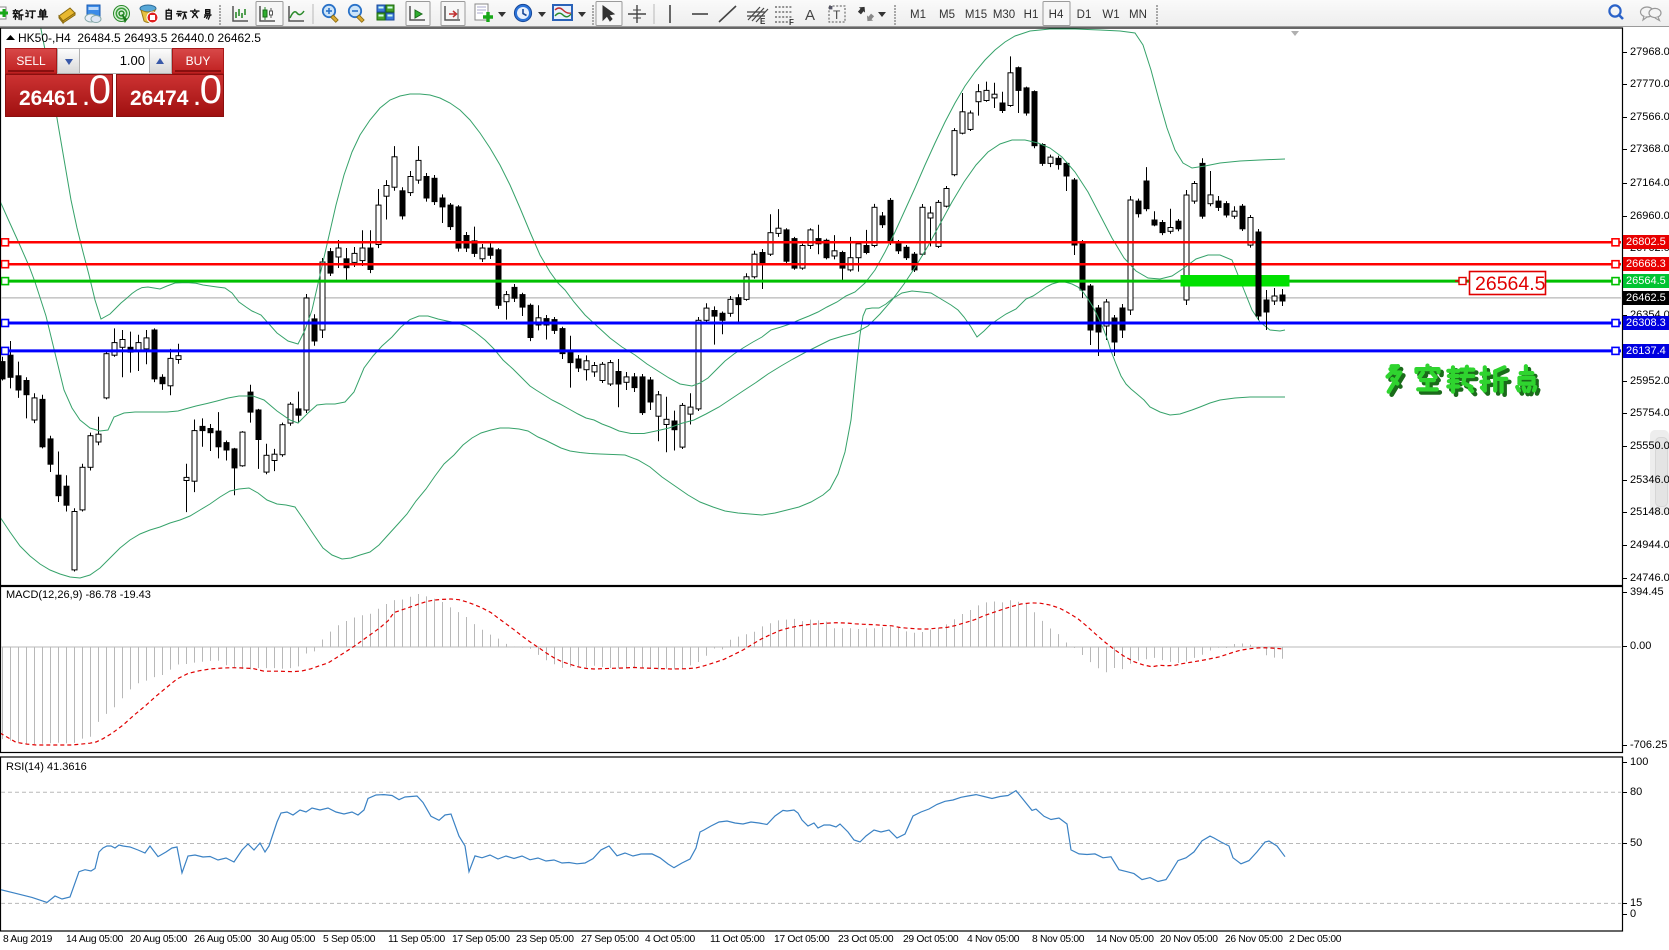 The image size is (1669, 950). What do you see at coordinates (763, 21) in the screenshot?
I see `svg-text: E` at bounding box center [763, 21].